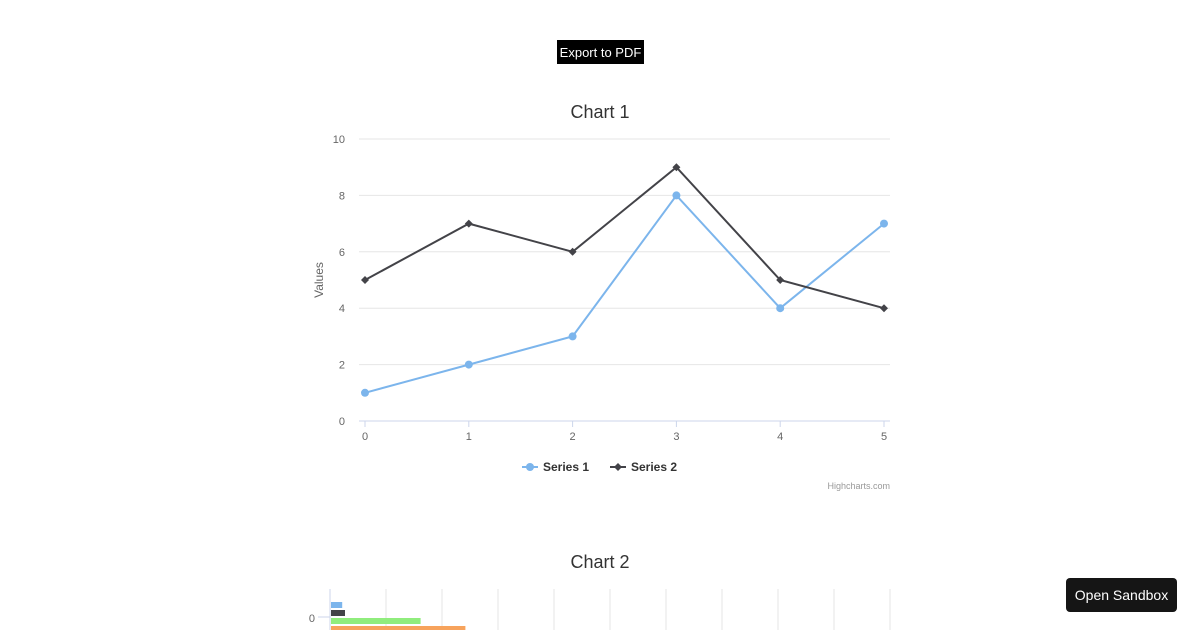 The width and height of the screenshot is (1200, 630). What do you see at coordinates (599, 562) in the screenshot?
I see `chart-2-title: Chart 2` at bounding box center [599, 562].